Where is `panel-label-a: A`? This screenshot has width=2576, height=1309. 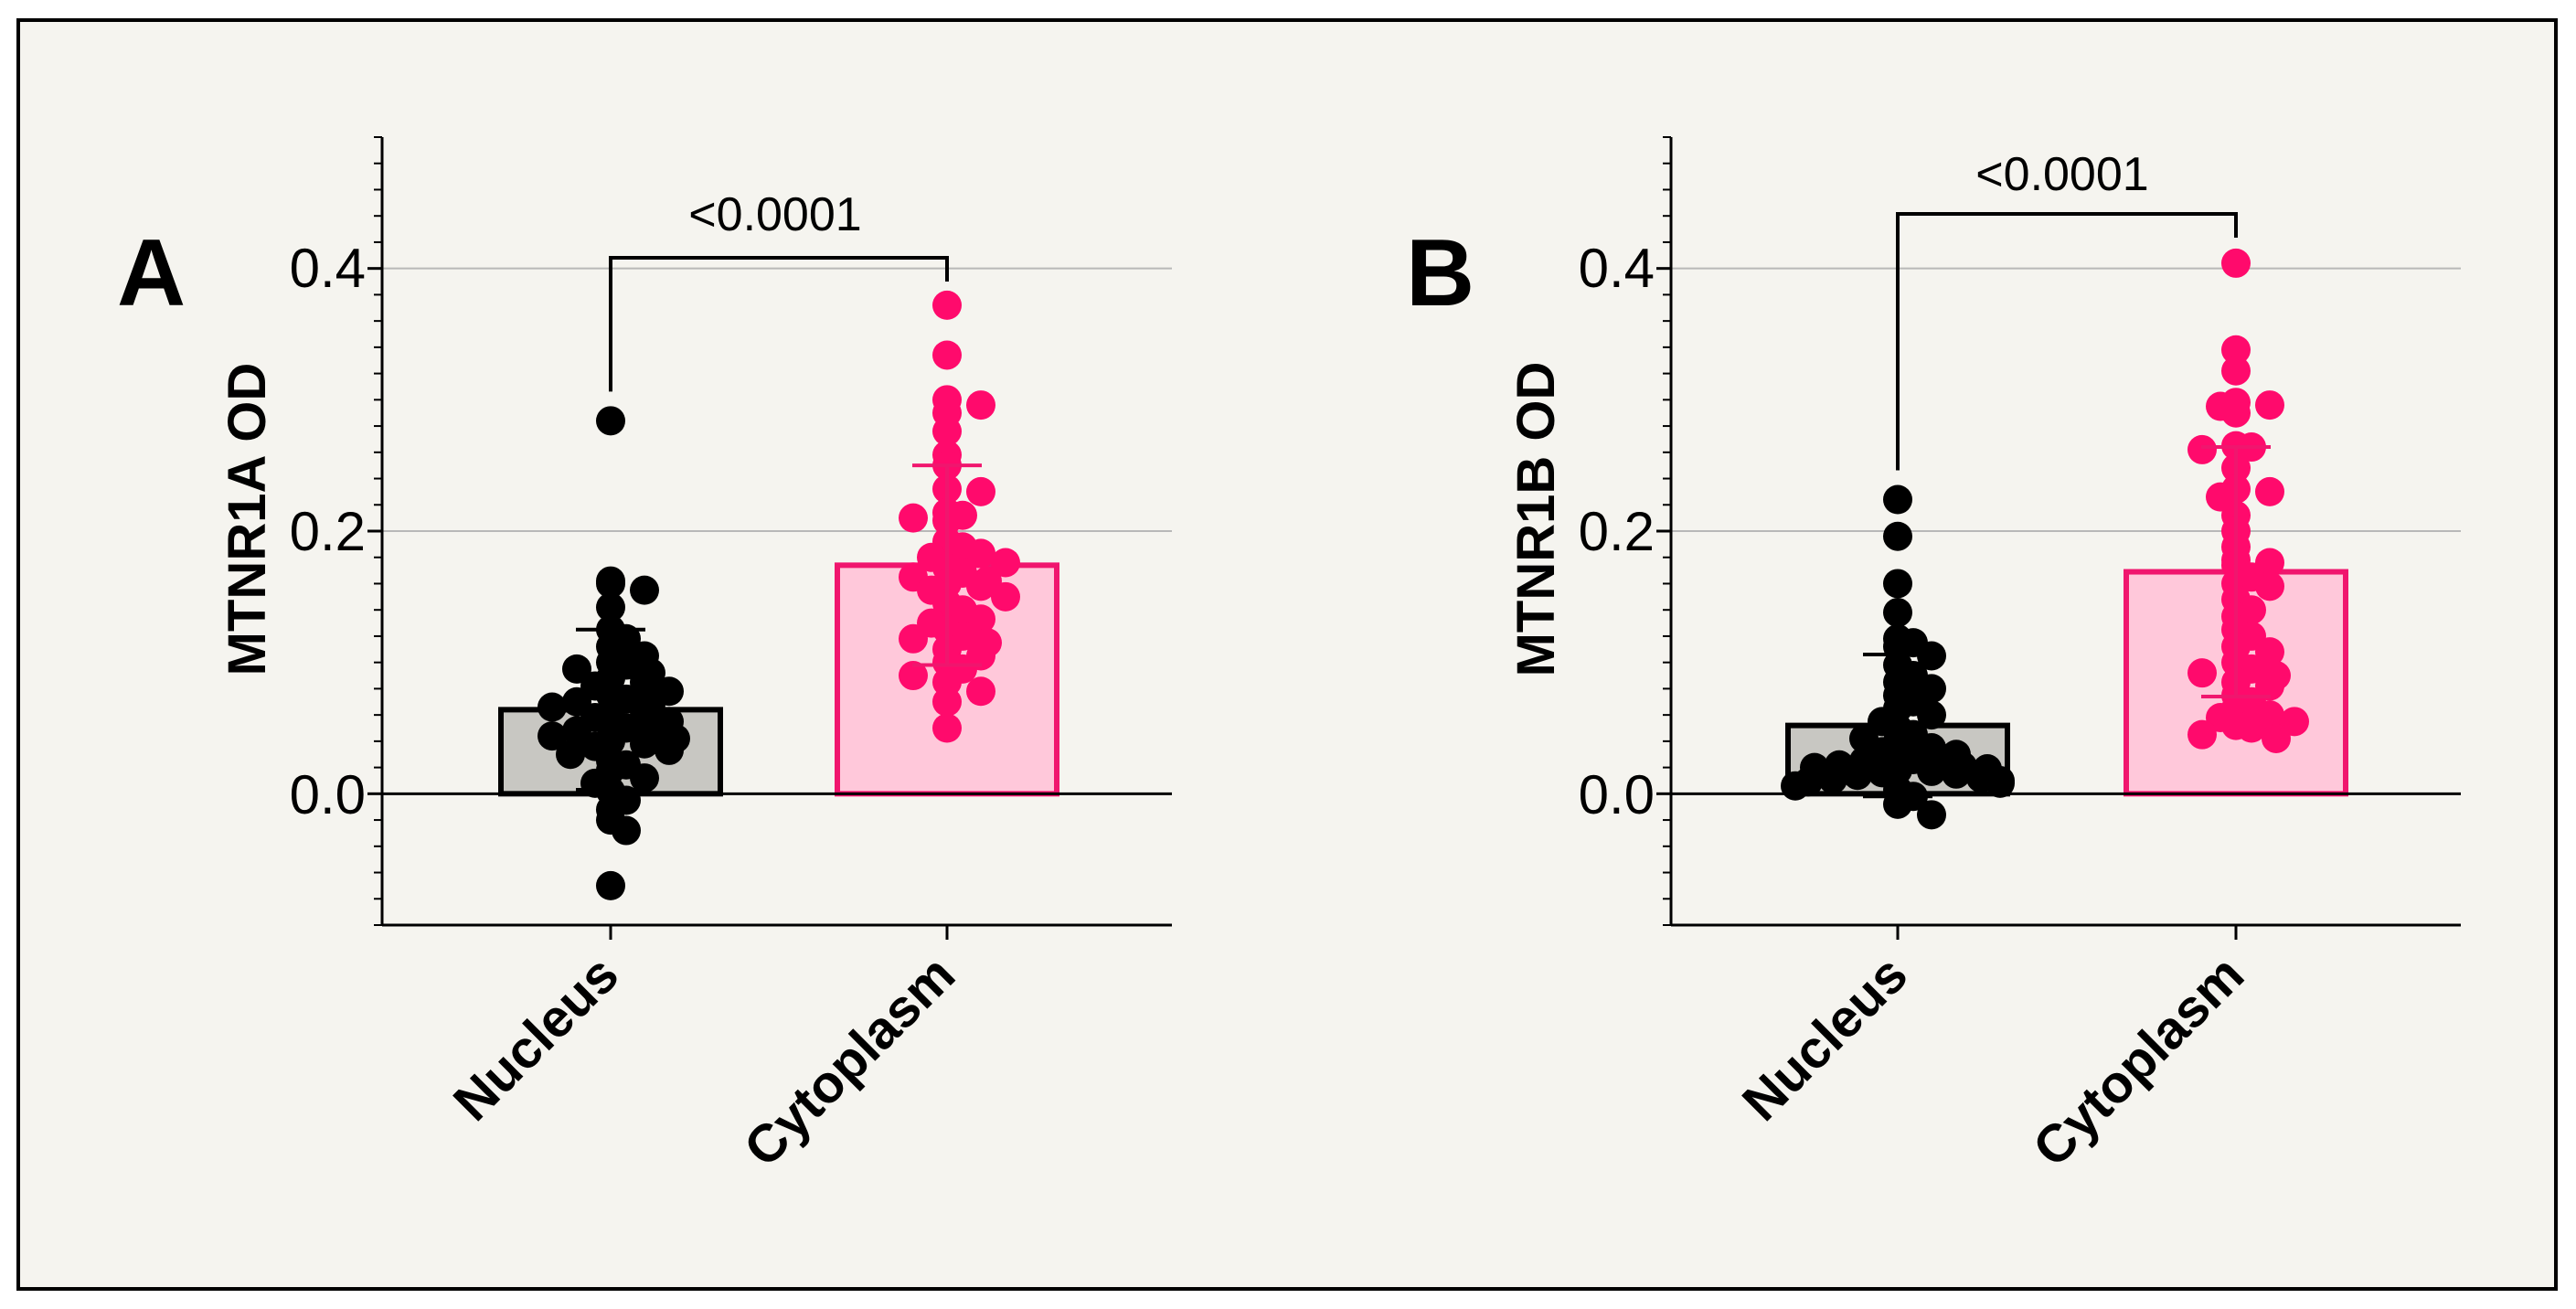 panel-label-a: A is located at coordinates (151, 273).